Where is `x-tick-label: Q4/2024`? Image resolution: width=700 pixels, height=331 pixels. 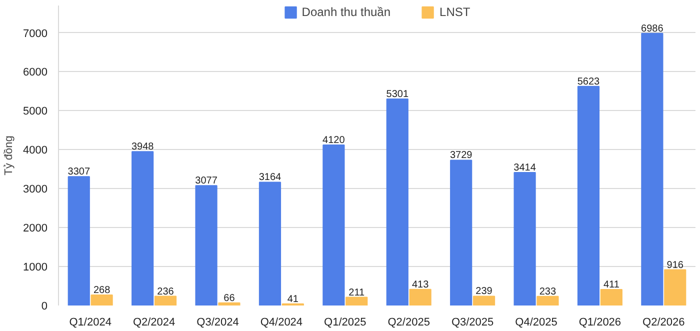
x-tick-label: Q4/2024 is located at coordinates (281, 322).